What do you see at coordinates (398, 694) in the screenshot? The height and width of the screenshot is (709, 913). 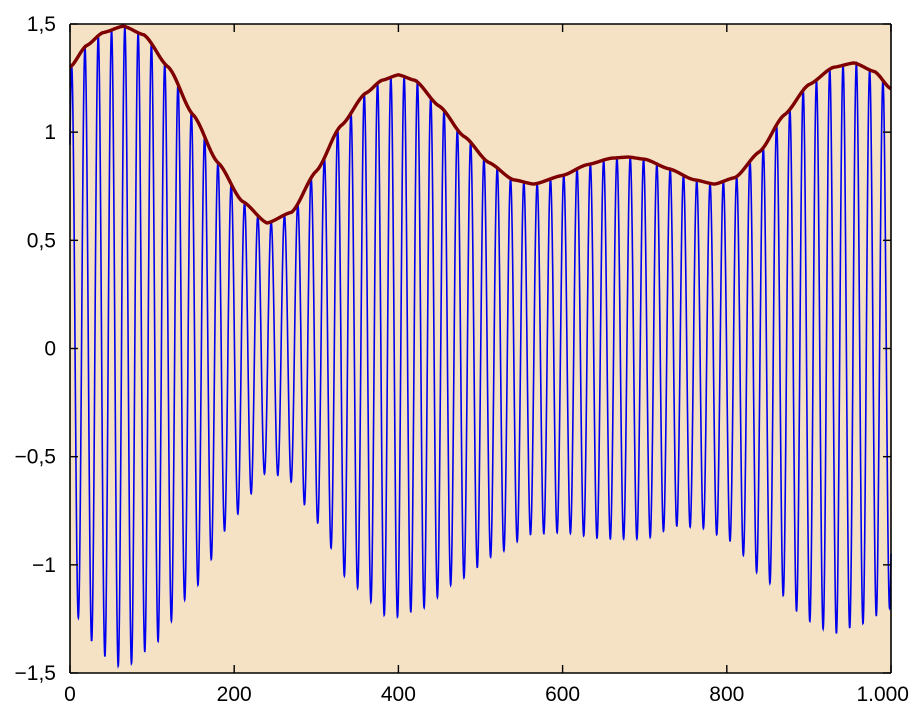 I see `x-tick-label: 400` at bounding box center [398, 694].